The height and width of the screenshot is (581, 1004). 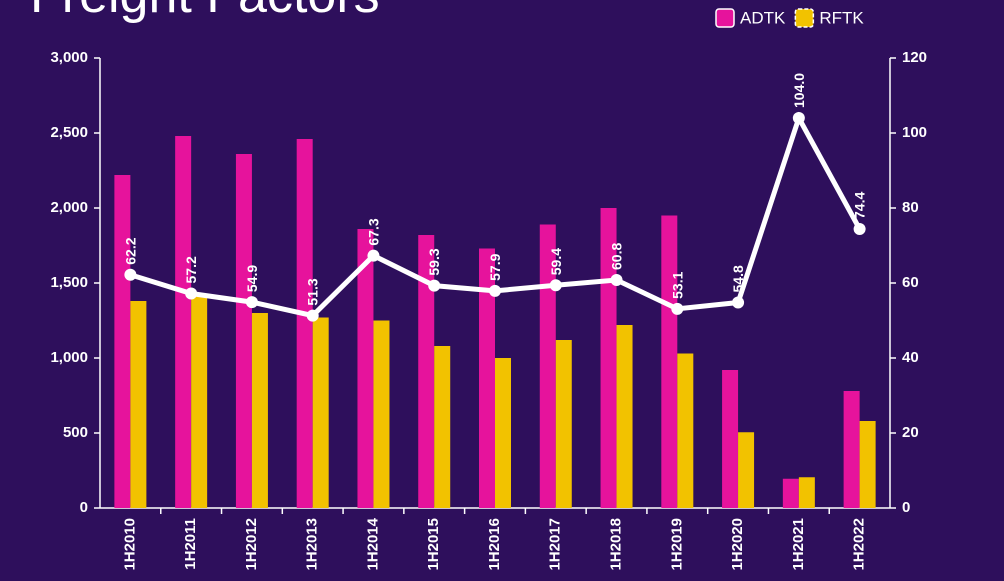 I want to click on y2-tick-label: 60, so click(x=910, y=282).